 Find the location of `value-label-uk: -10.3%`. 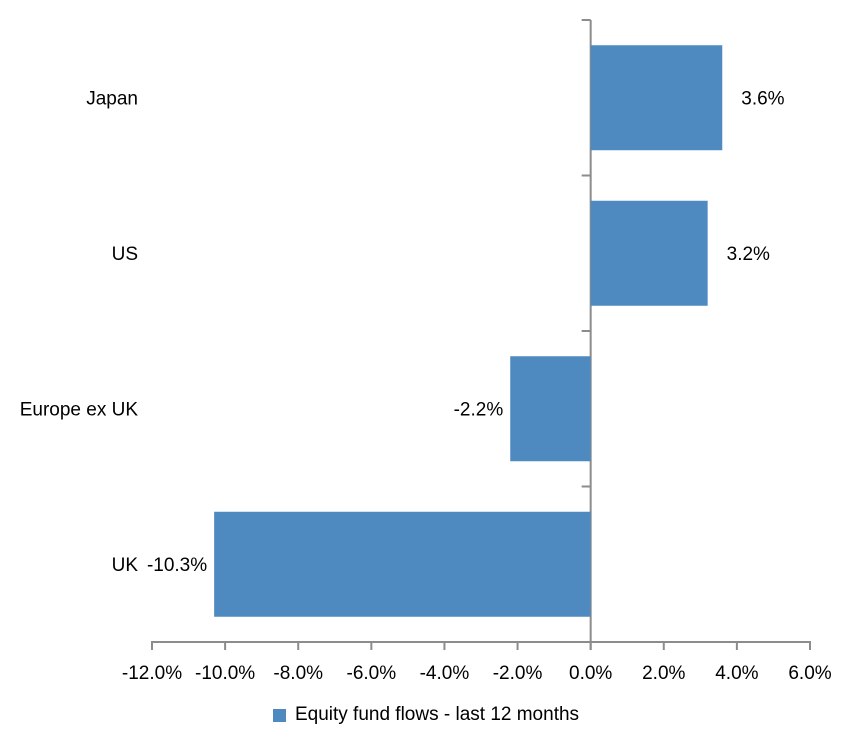

value-label-uk: -10.3% is located at coordinates (177, 565).